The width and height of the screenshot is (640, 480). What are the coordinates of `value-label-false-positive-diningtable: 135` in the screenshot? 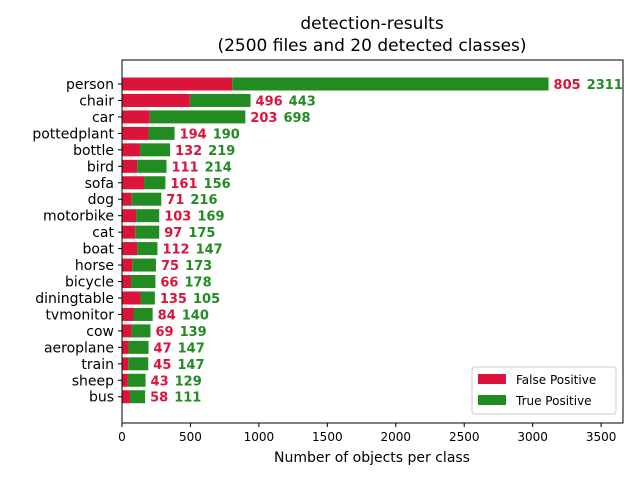 It's located at (173, 299).